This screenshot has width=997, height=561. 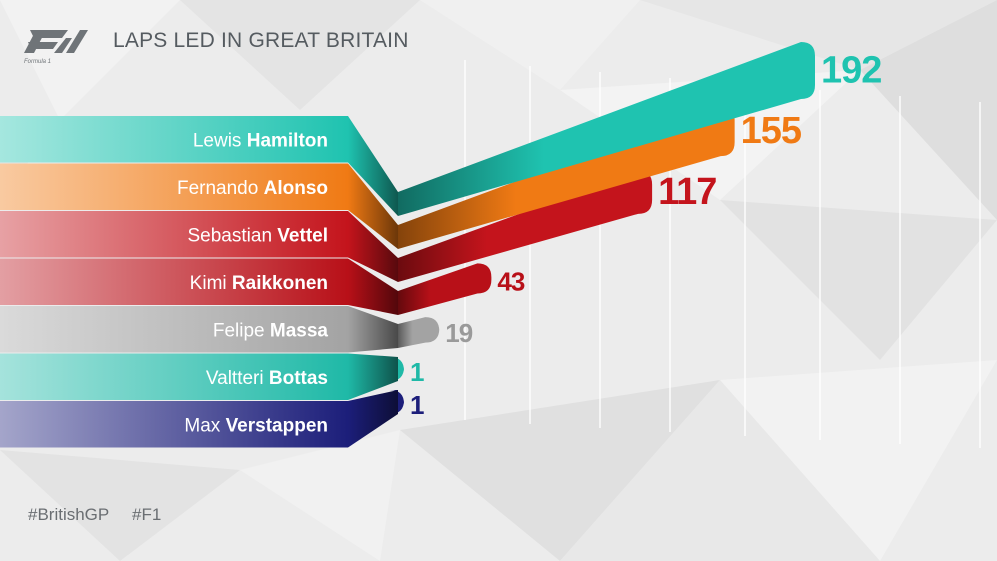 What do you see at coordinates (299, 330) in the screenshot?
I see `driver-last-name: Massa` at bounding box center [299, 330].